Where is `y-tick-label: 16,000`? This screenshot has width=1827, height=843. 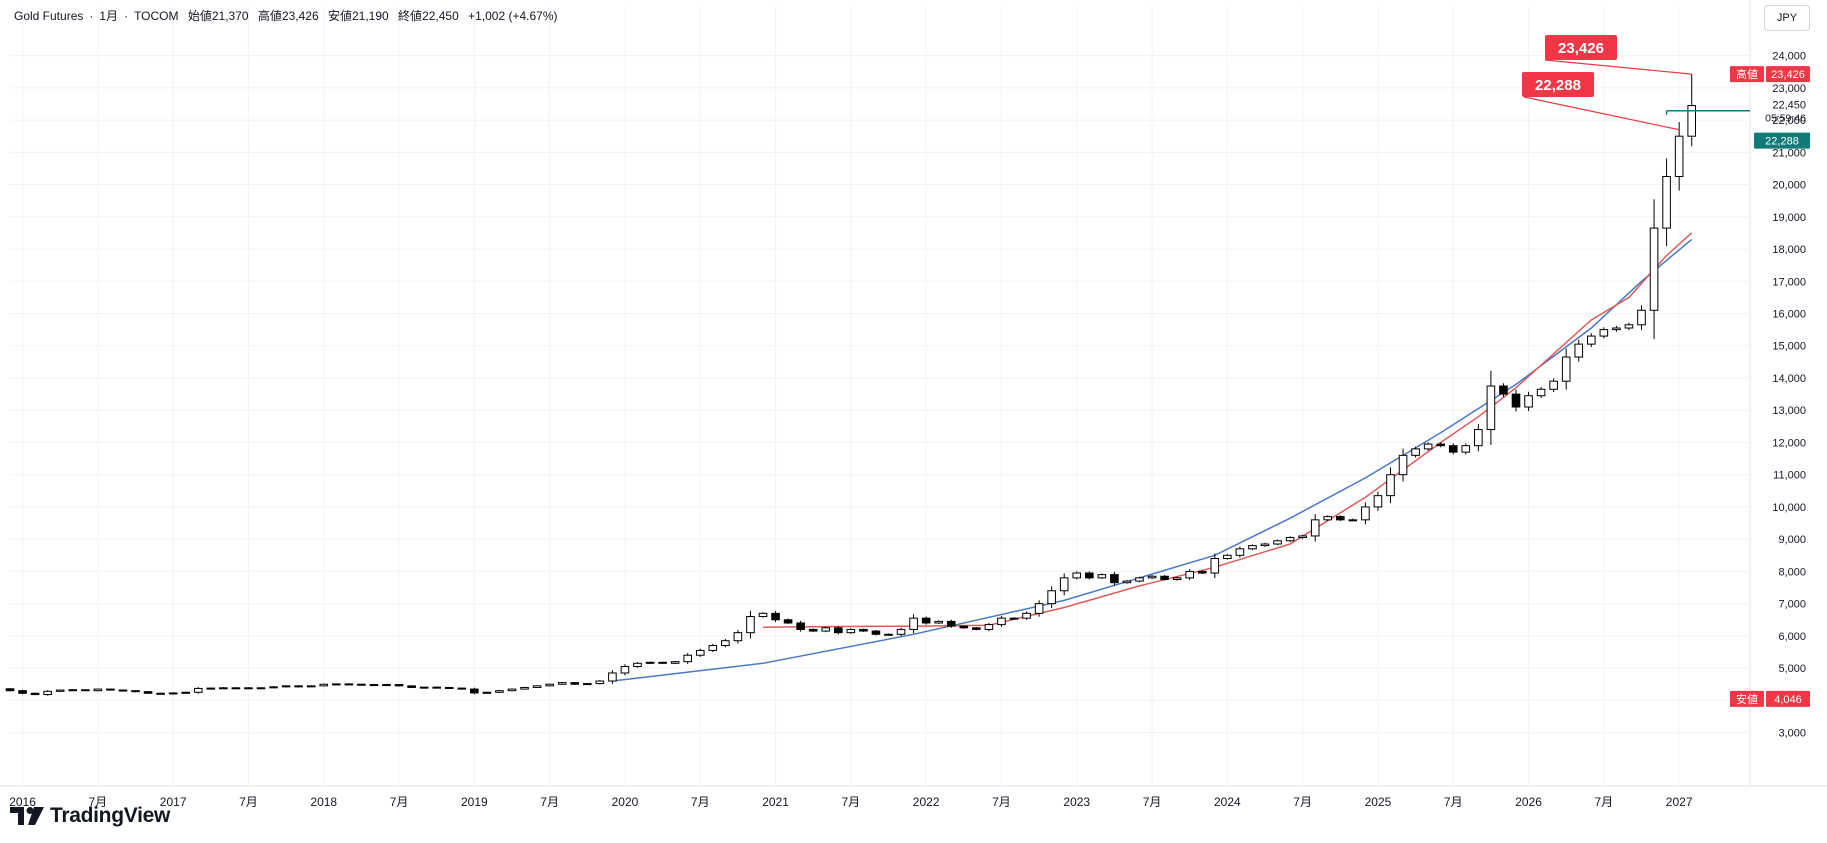
y-tick-label: 16,000 is located at coordinates (1789, 315).